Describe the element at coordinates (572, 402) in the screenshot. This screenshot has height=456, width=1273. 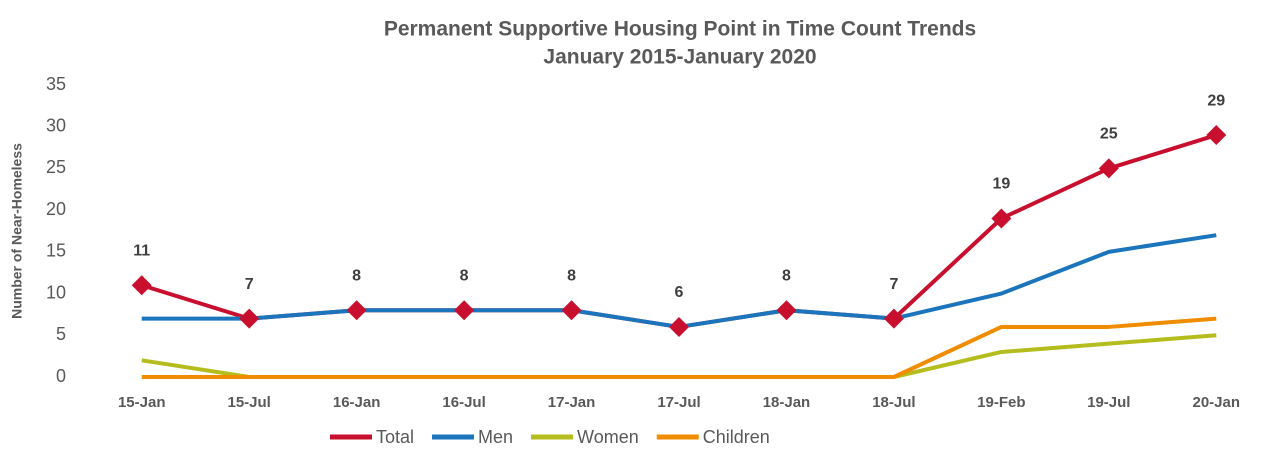
I see `x-tick-label: 17-Jan` at that location.